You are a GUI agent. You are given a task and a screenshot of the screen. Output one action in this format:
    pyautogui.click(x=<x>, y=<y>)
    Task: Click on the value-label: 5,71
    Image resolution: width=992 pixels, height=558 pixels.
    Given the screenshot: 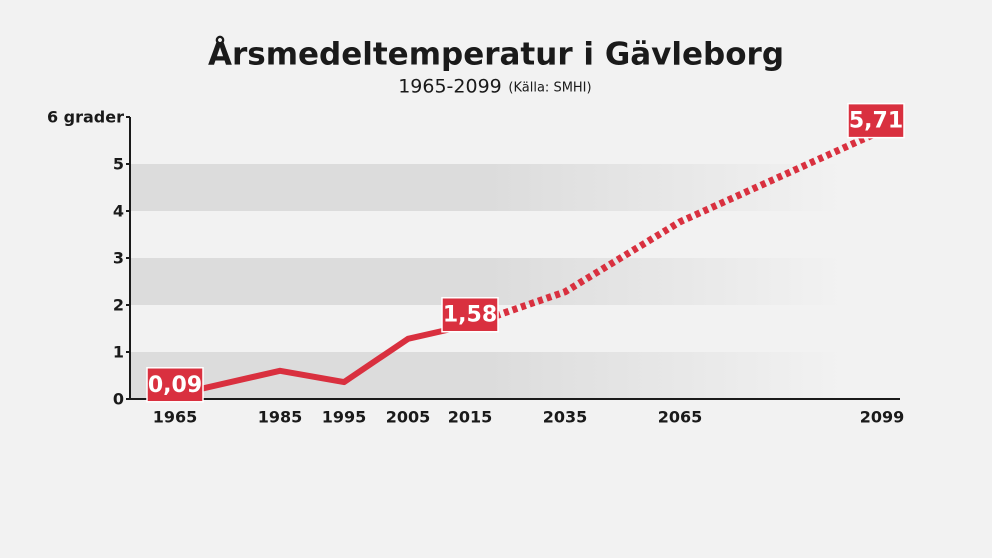 What is the action you would take?
    pyautogui.click(x=876, y=120)
    